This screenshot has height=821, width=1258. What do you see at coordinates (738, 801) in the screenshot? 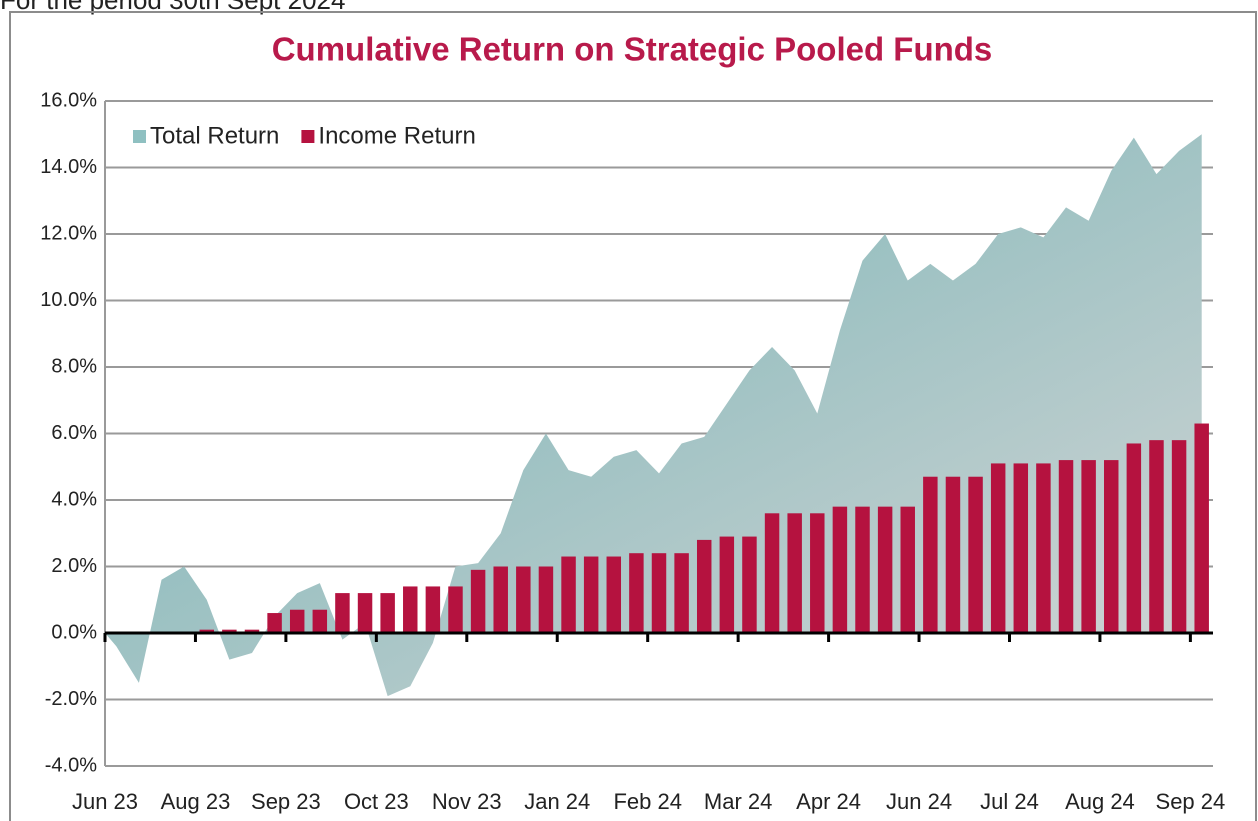
I see `x-tick-label: Mar 24` at bounding box center [738, 801].